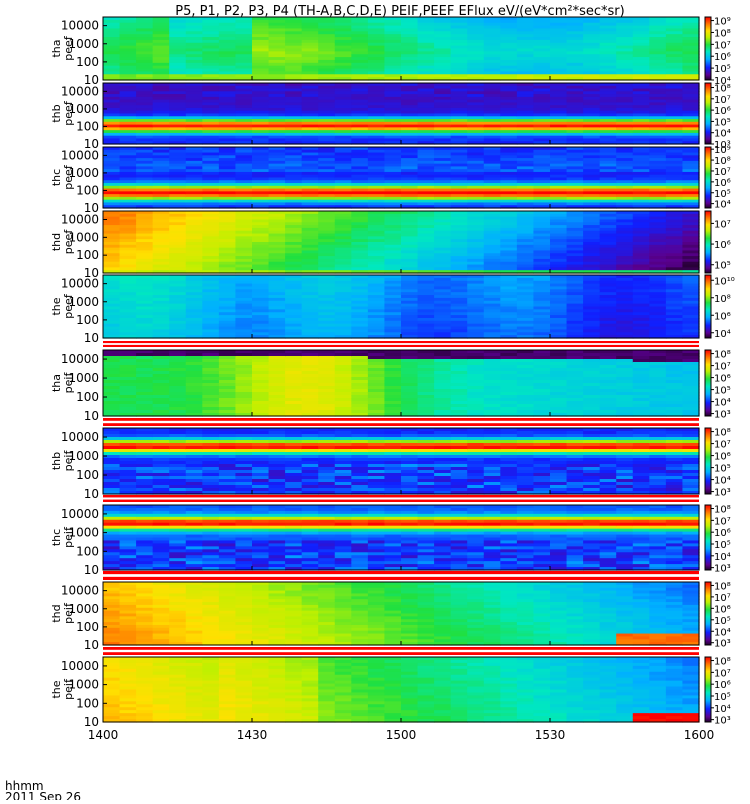 This screenshot has width=750, height=804. What do you see at coordinates (68, 383) in the screenshot?
I see `panel-product-label: peif` at bounding box center [68, 383].